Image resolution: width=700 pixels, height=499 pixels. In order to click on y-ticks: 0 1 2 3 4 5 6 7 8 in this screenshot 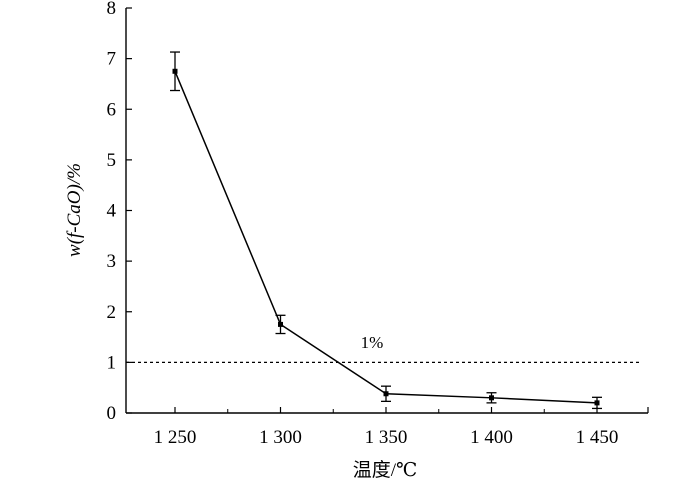, I will do `click(119, 212)`.